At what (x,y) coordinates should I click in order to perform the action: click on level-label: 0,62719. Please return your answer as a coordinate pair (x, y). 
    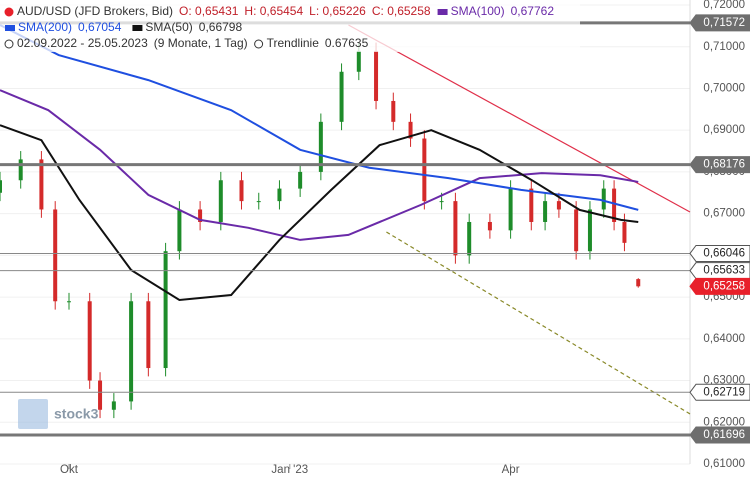
    Looking at the image, I should click on (724, 392).